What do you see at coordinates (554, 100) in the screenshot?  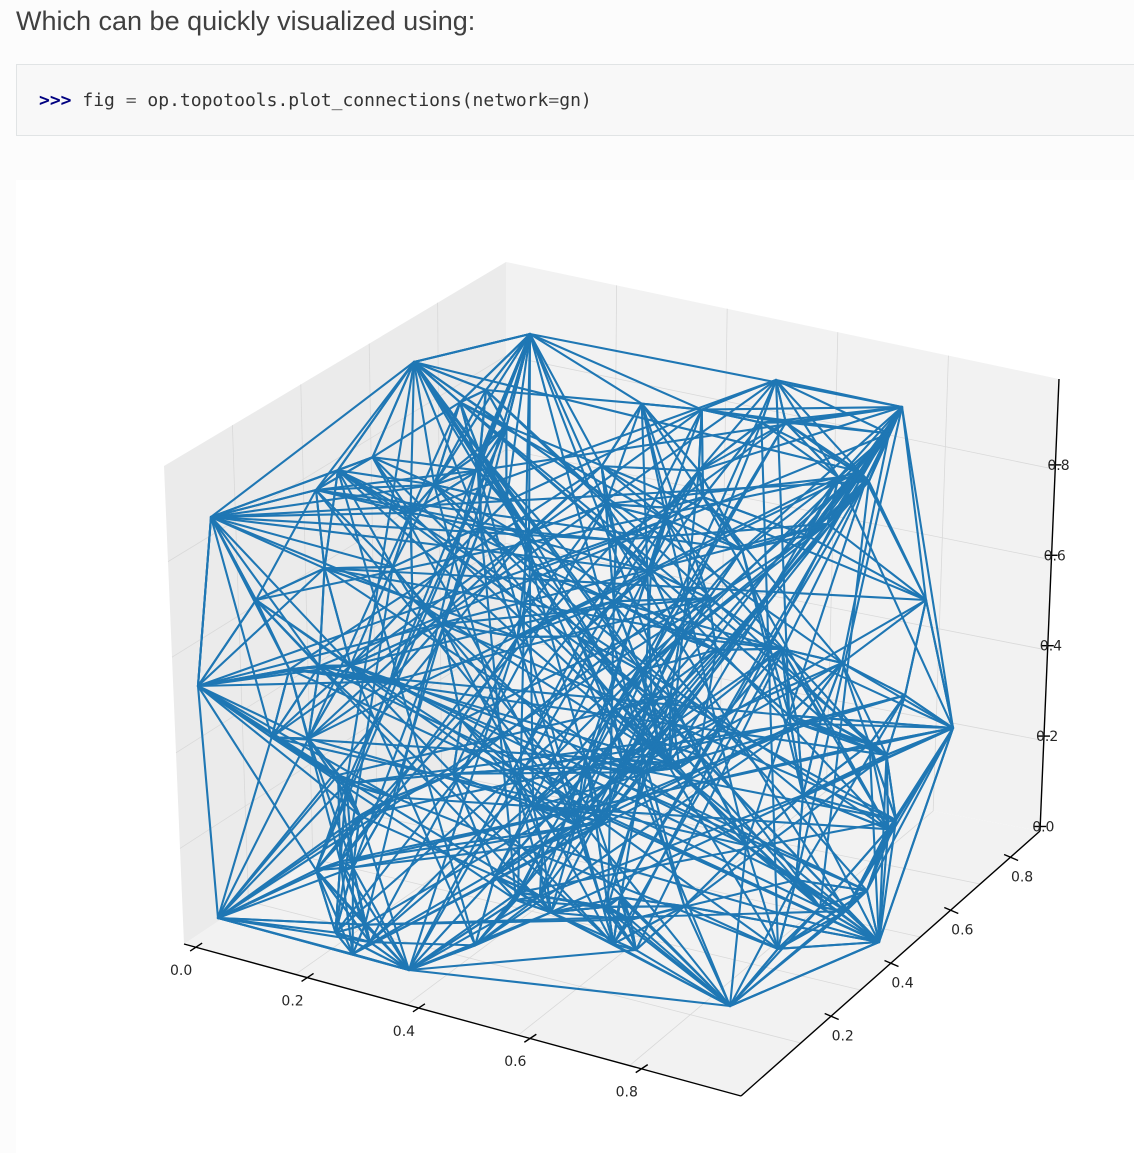 I see `code-argument-operator: =` at bounding box center [554, 100].